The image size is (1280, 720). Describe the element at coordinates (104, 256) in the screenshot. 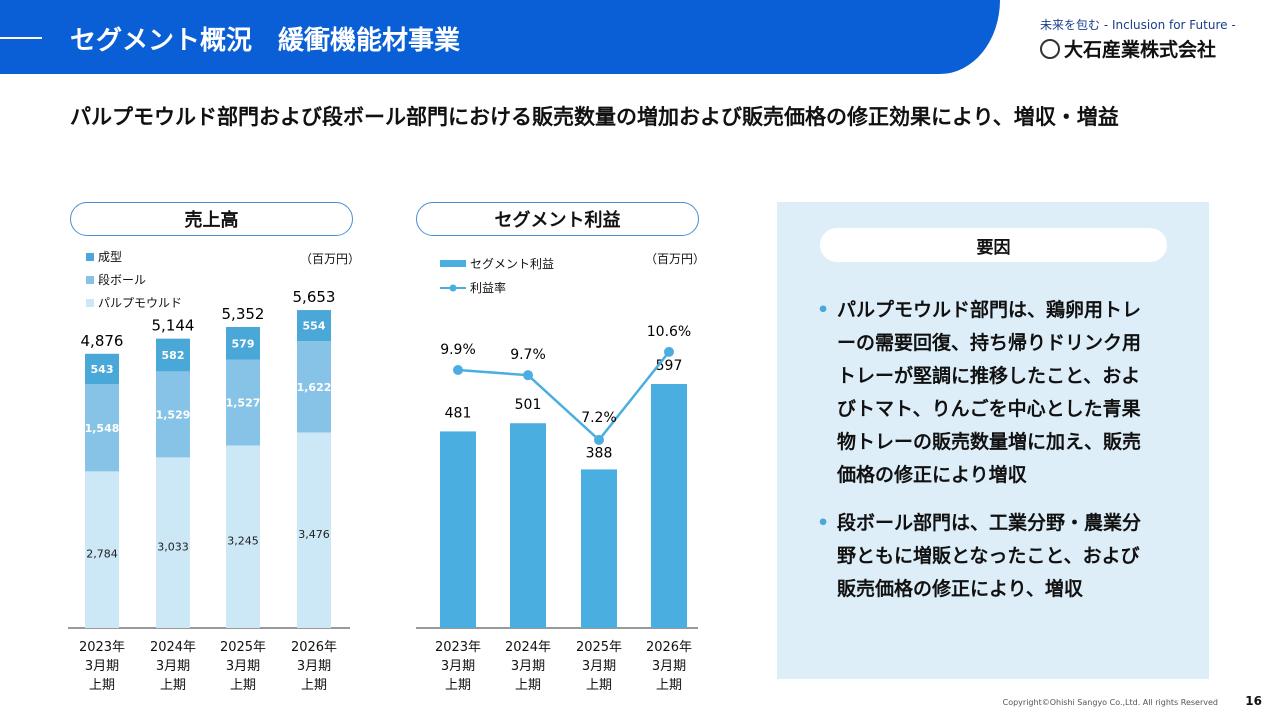

I see `legend-molding: 成型` at that location.